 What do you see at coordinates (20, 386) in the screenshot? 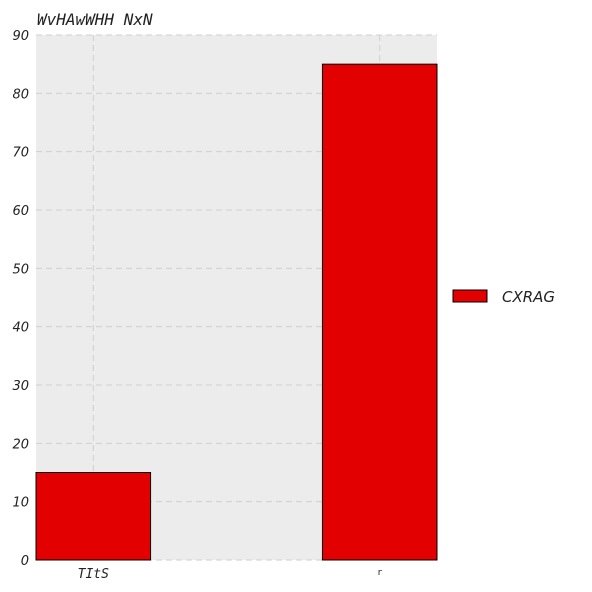
I see `y-tick-label: 30` at bounding box center [20, 386].